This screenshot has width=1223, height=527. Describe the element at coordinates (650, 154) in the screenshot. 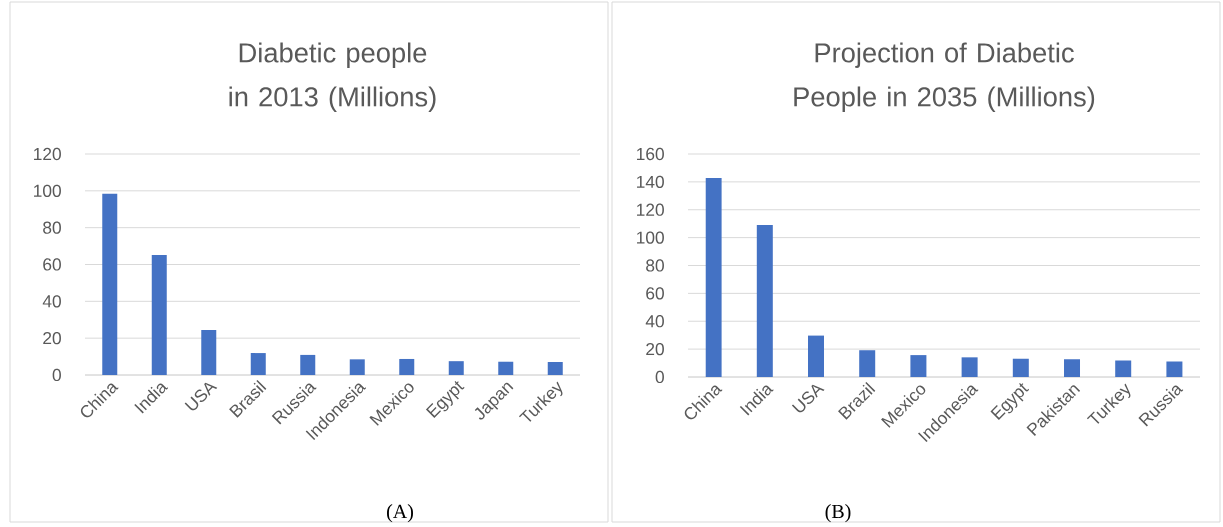

I see `y-tick-label: 160` at that location.